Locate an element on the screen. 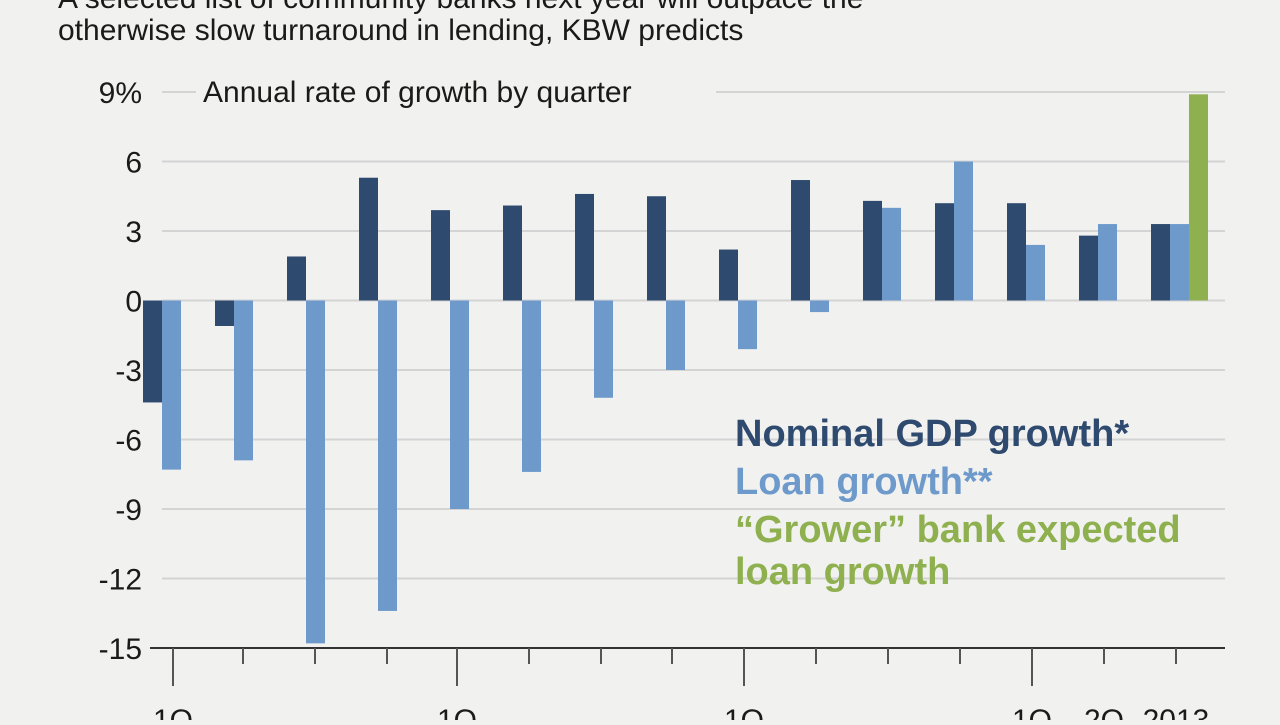  subtitle-background is located at coordinates (456, 91).